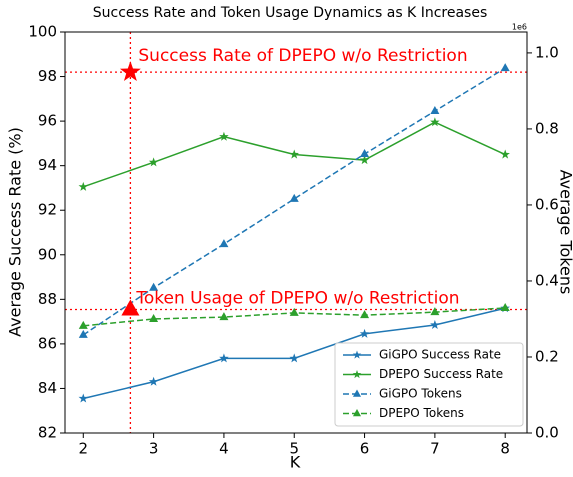 The height and width of the screenshot is (477, 573). What do you see at coordinates (47, 299) in the screenshot?
I see `y-tick-label: 88` at bounding box center [47, 299].